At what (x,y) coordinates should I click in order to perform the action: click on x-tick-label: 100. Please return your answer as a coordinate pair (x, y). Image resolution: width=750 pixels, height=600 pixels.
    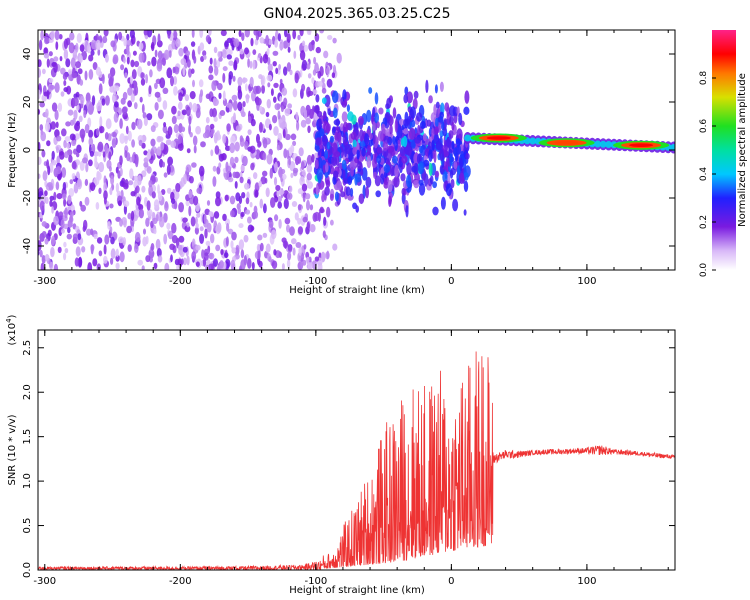
    Looking at the image, I should click on (586, 581).